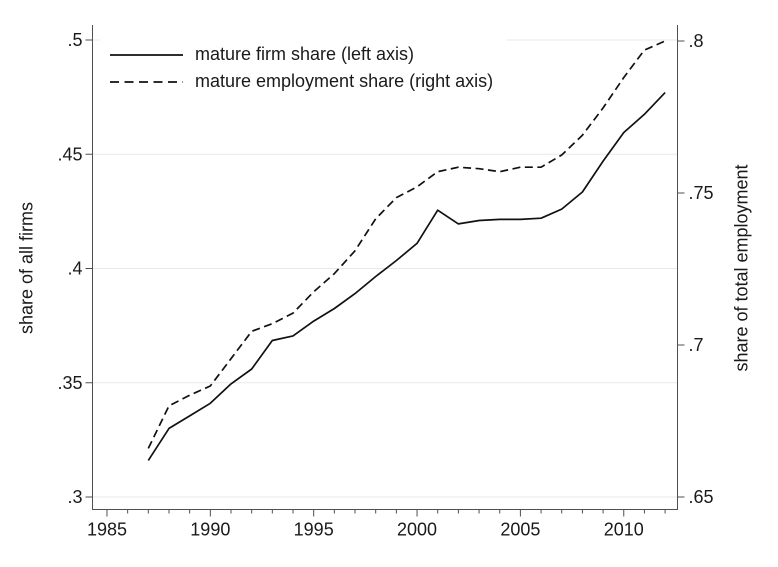  Describe the element at coordinates (107, 530) in the screenshot. I see `x-axis-tick-label: 1985` at that location.